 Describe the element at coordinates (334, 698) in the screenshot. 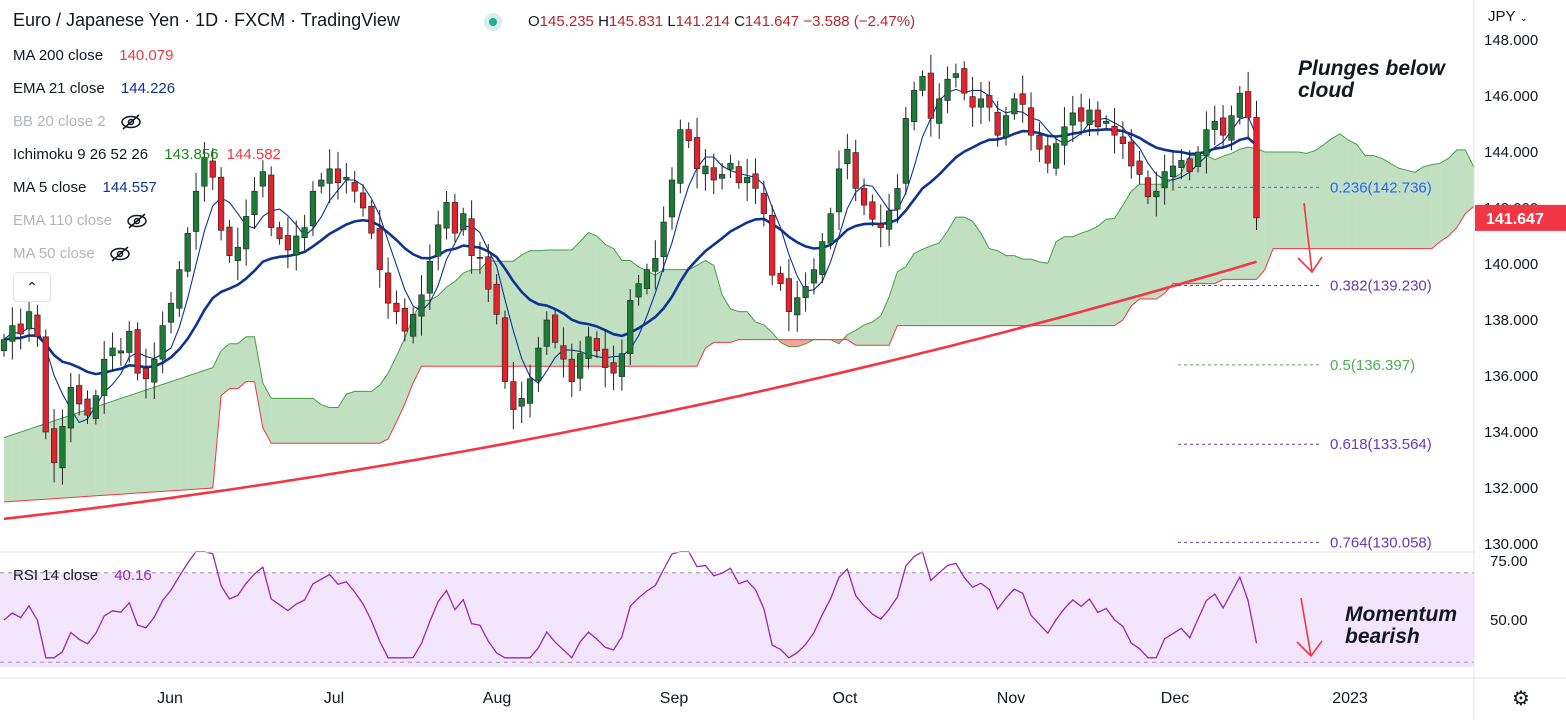

I see `time-tick-label: Jul` at that location.